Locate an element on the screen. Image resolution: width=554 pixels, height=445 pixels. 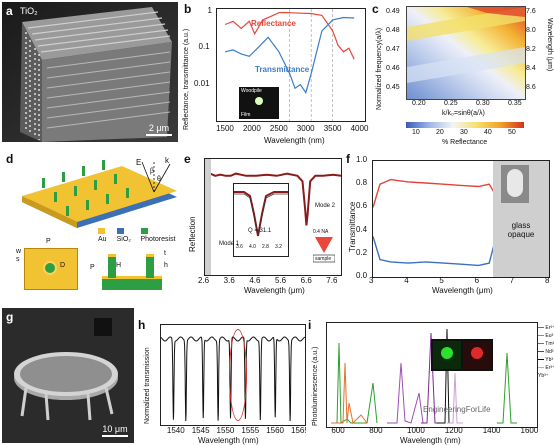
e-x-tick-label: 4.6 is located at coordinates (255, 280).